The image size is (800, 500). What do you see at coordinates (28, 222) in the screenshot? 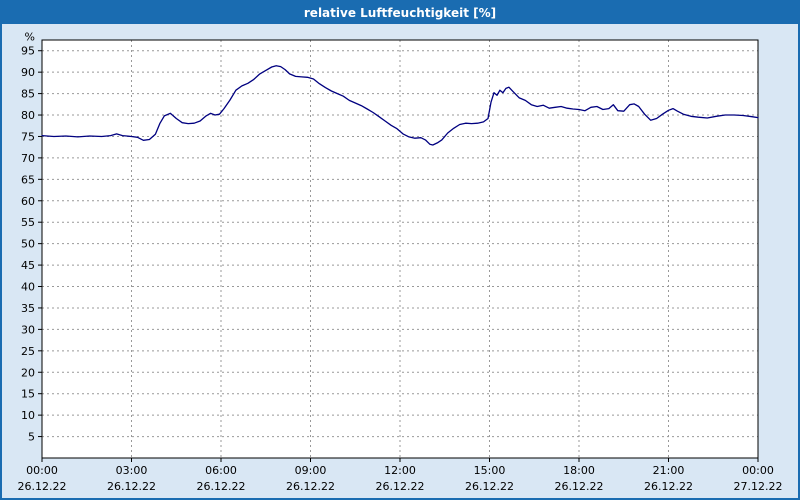
I see `y-axis-label: 55` at bounding box center [28, 222].